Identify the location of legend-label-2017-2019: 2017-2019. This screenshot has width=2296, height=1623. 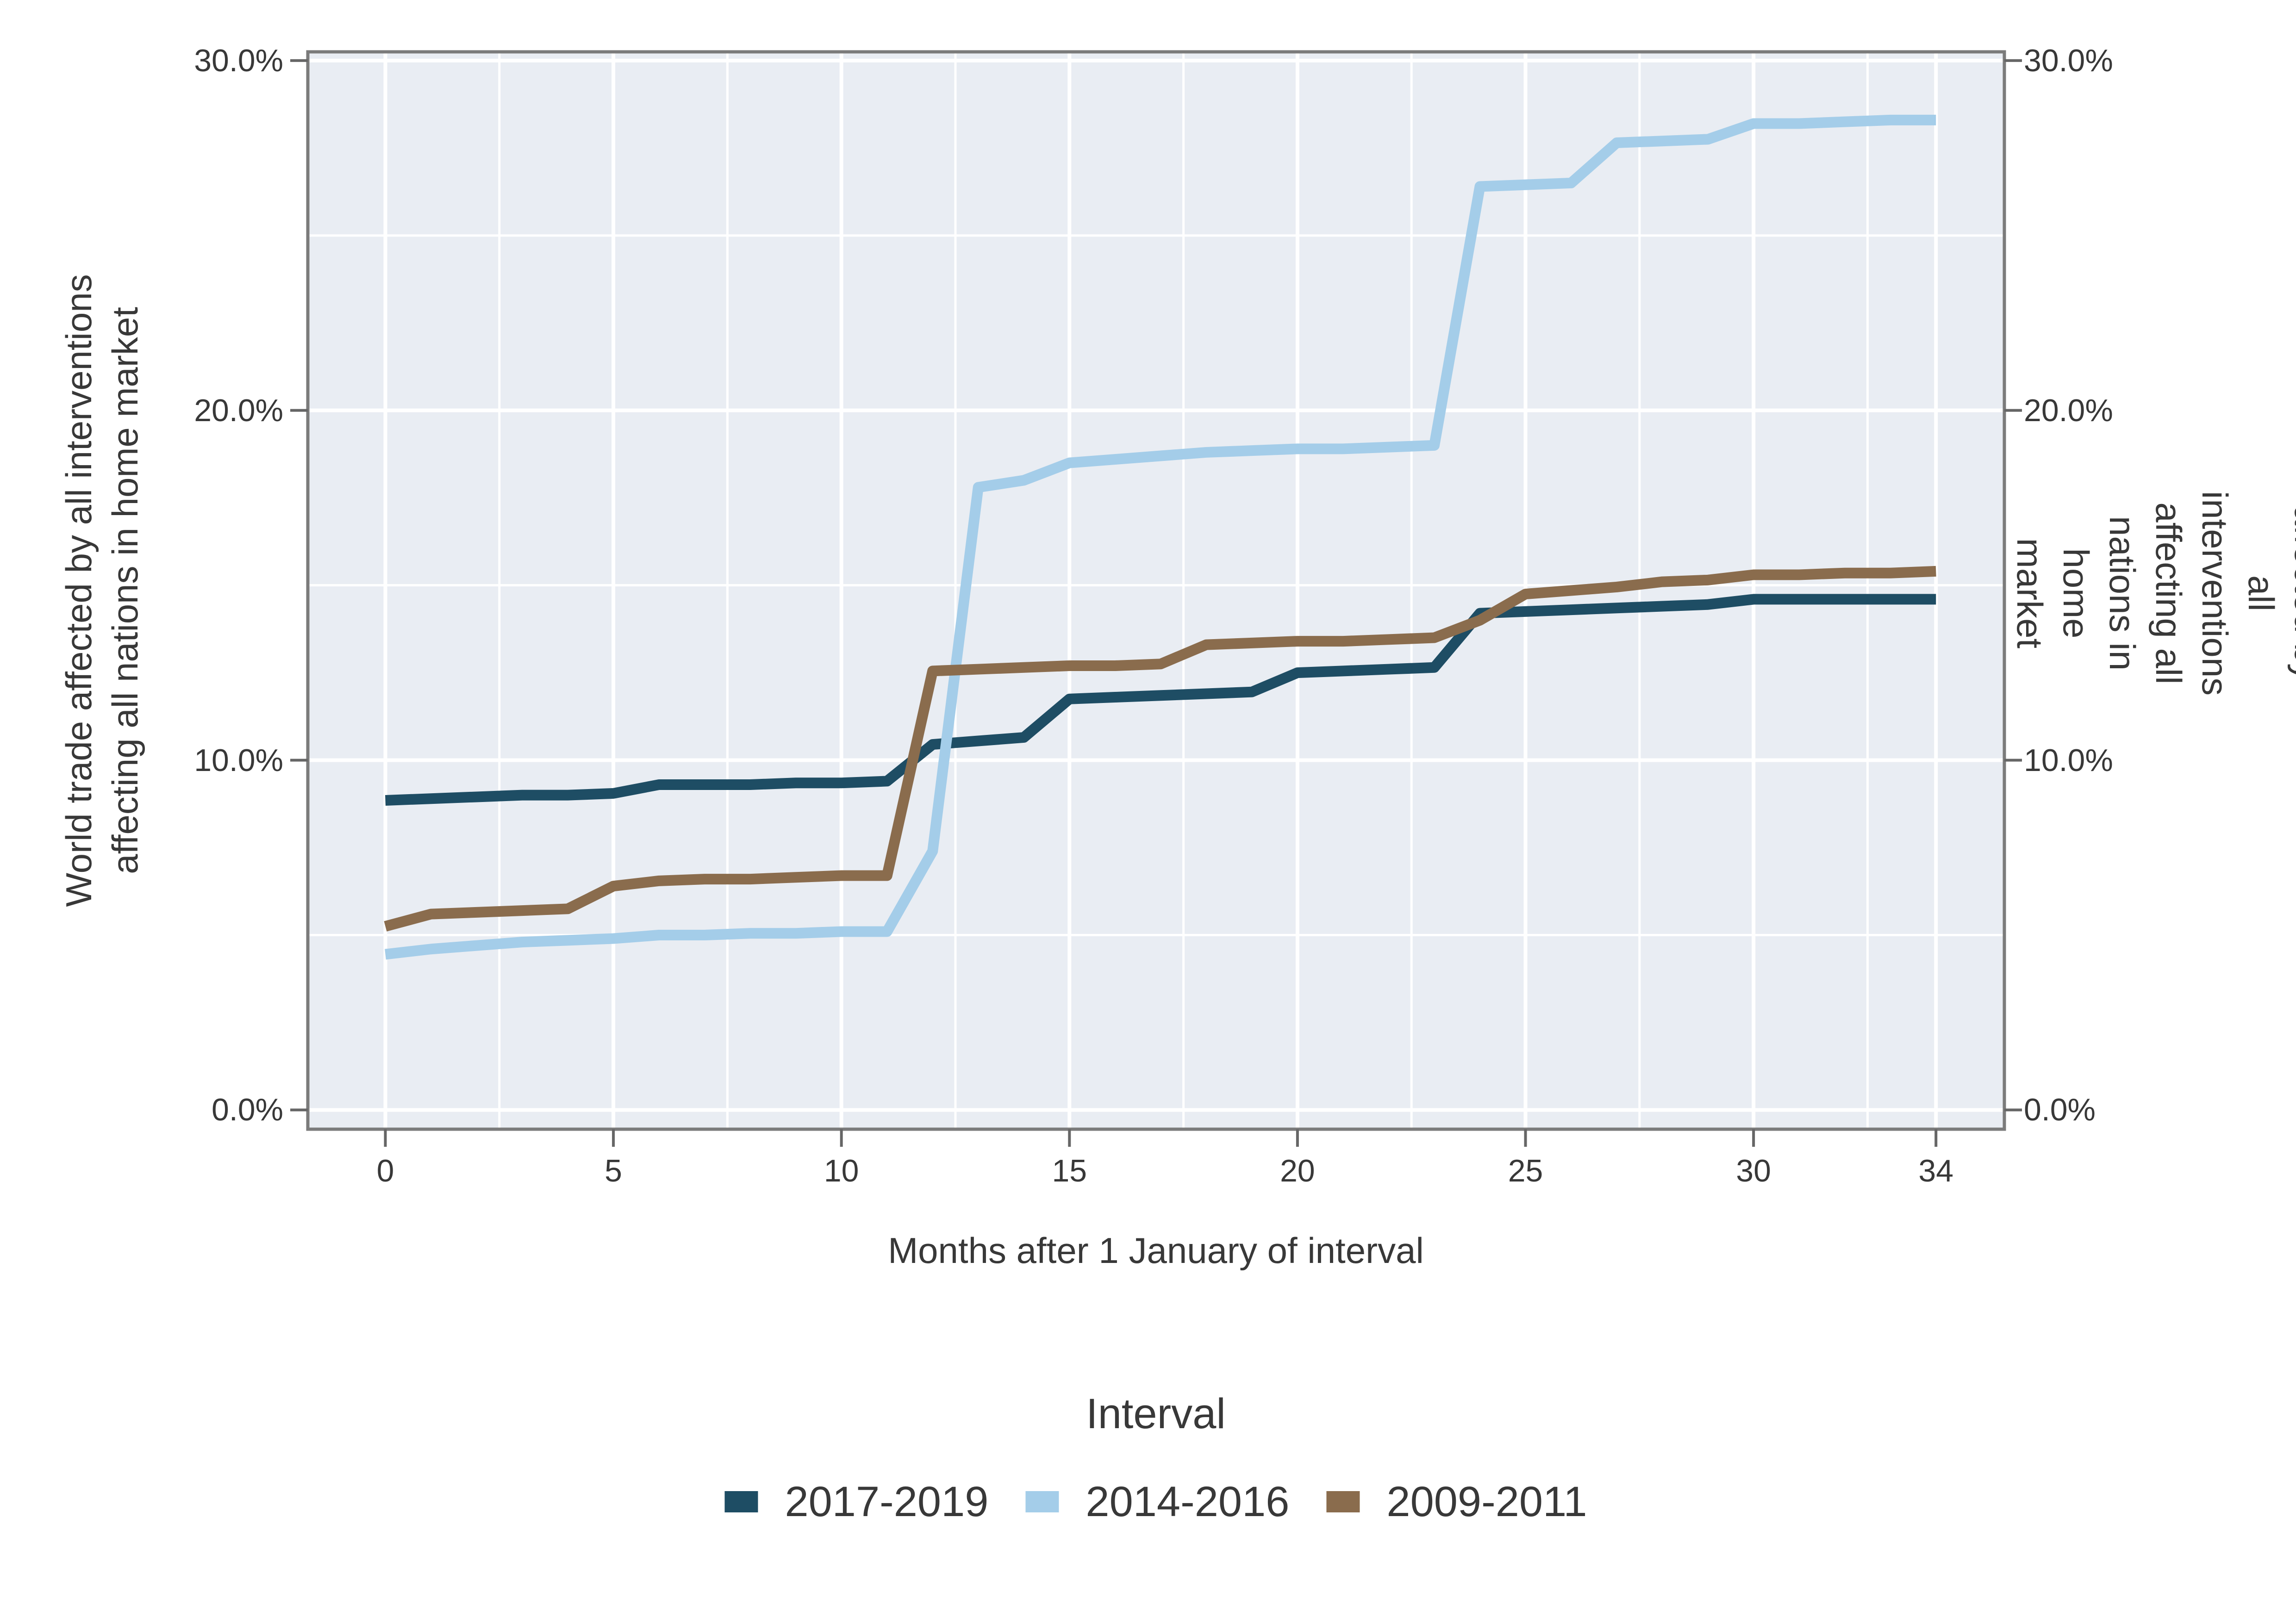
(887, 1501).